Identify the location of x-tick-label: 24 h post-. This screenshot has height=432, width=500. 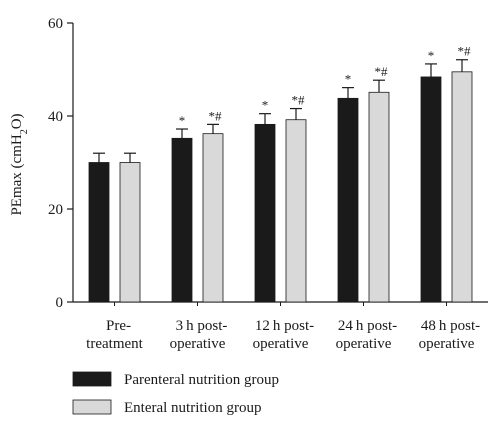
(367, 326).